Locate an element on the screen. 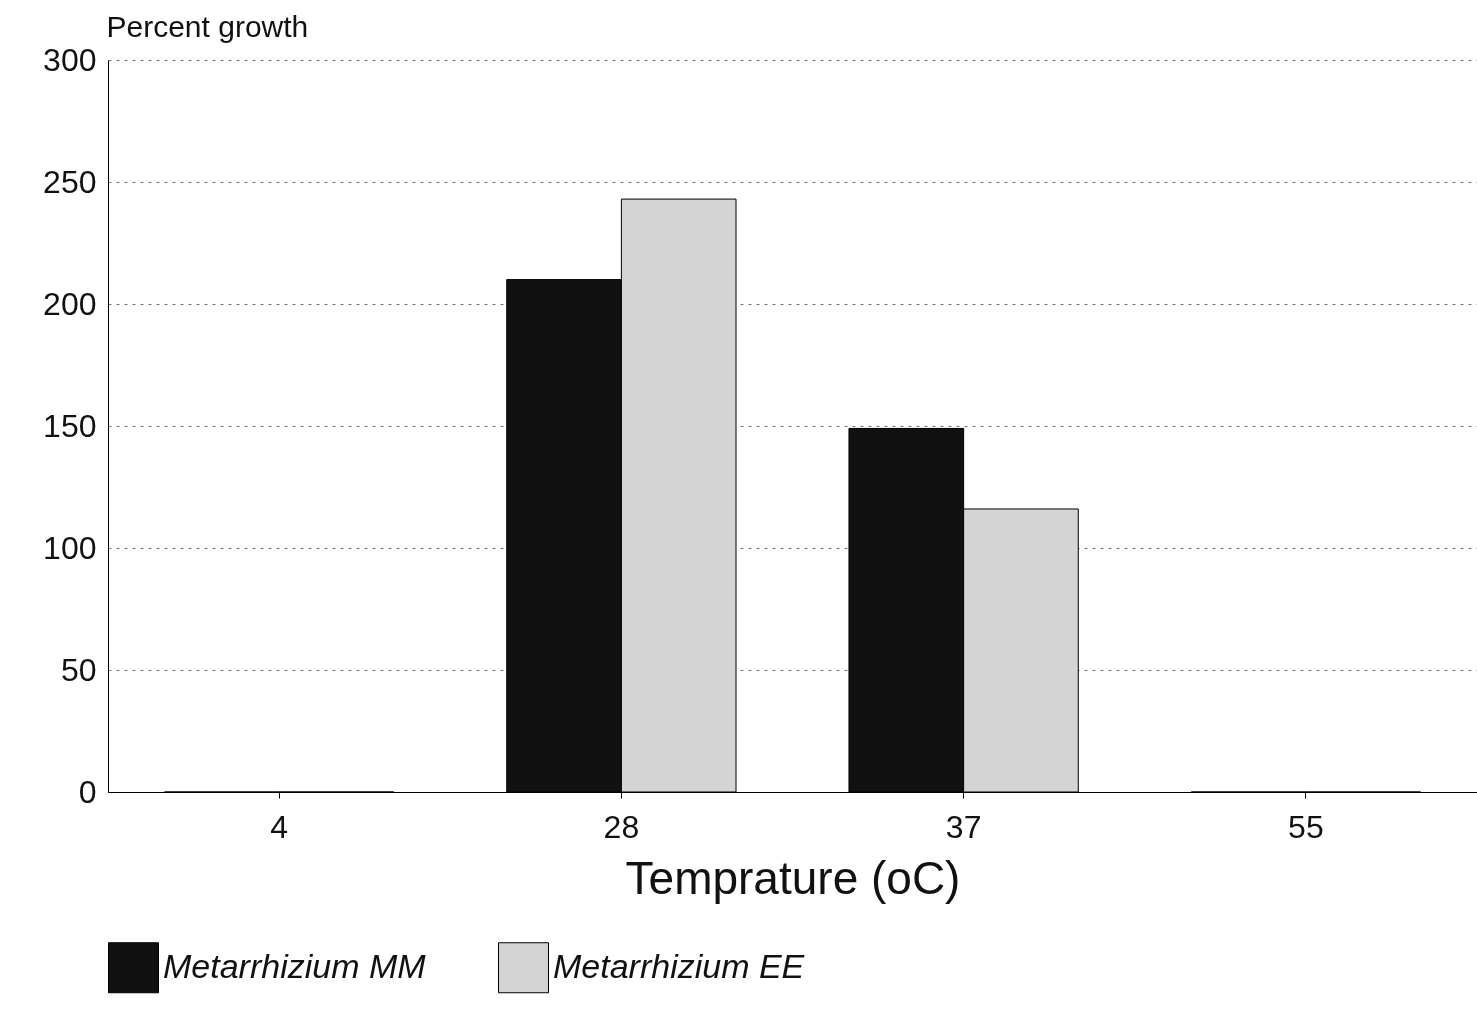  y-axis-title: Percent growth is located at coordinates (207, 26).